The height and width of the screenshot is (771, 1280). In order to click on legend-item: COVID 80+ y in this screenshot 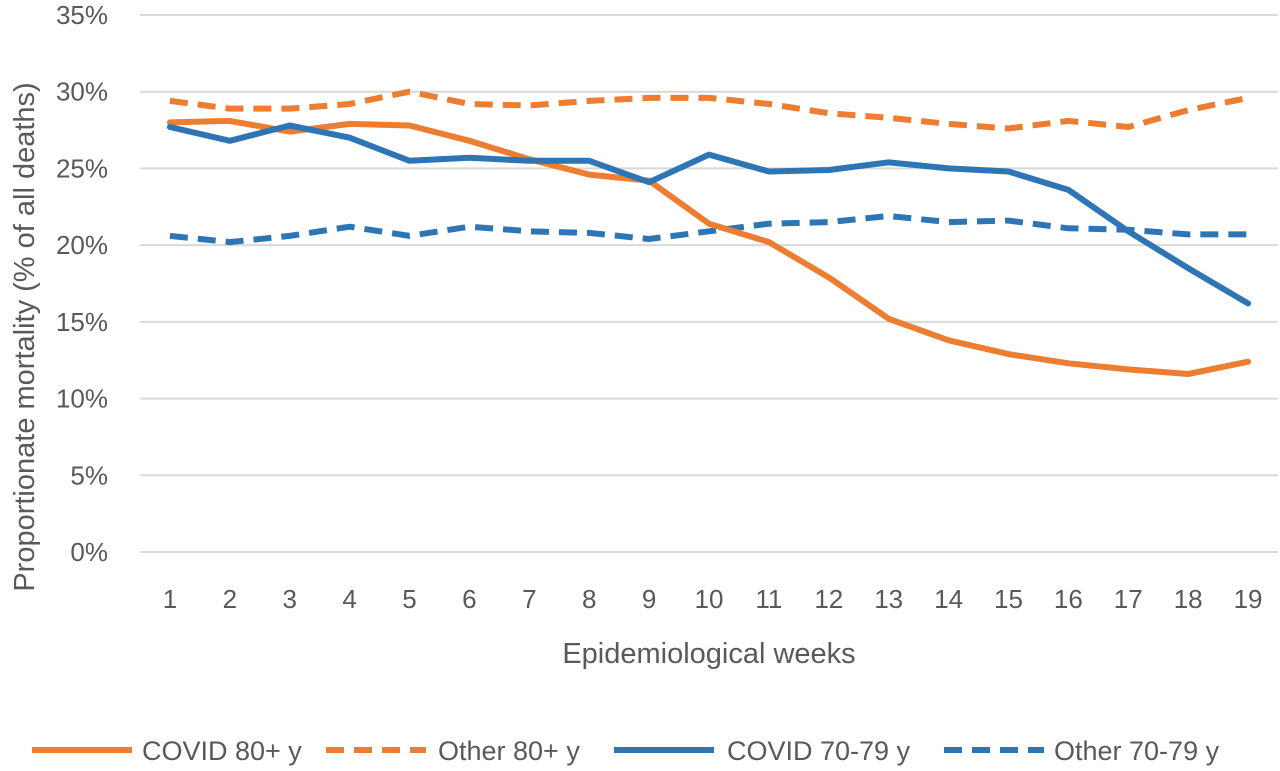, I will do `click(167, 751)`.